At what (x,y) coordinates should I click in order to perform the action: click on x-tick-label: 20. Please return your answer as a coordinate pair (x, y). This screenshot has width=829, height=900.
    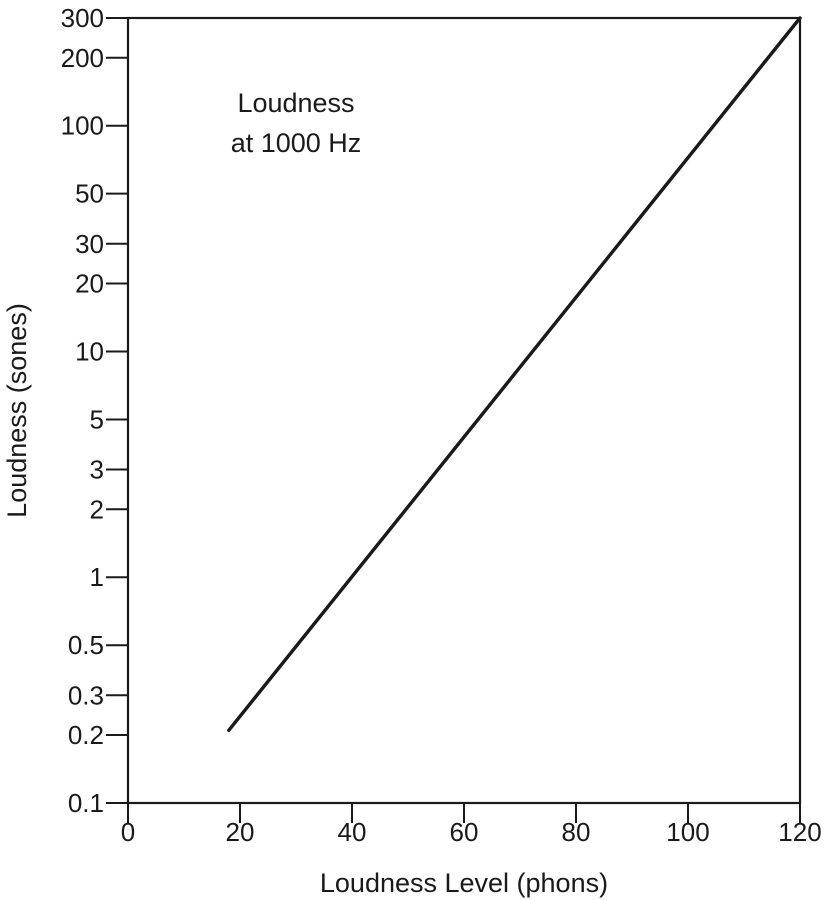
    Looking at the image, I should click on (240, 832).